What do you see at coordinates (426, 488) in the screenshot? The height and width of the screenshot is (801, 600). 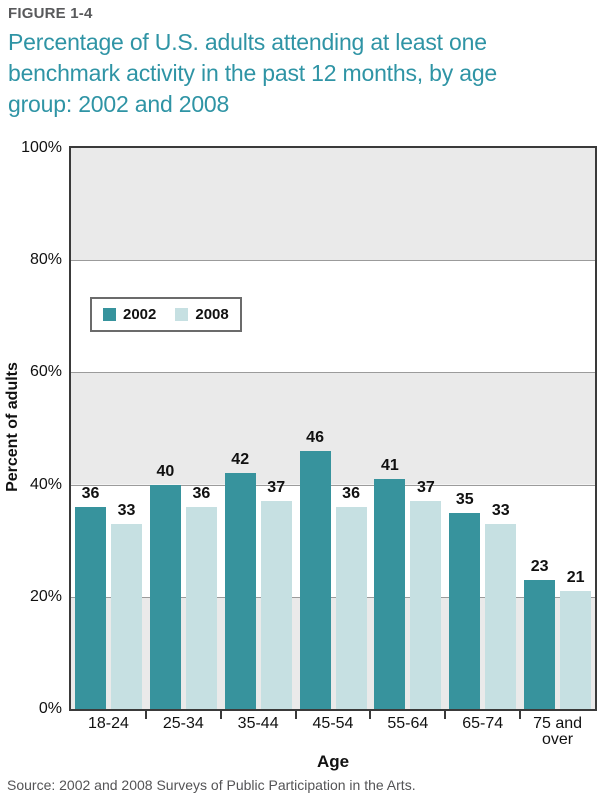 I see `bar-value-2008-55-64: 37` at bounding box center [426, 488].